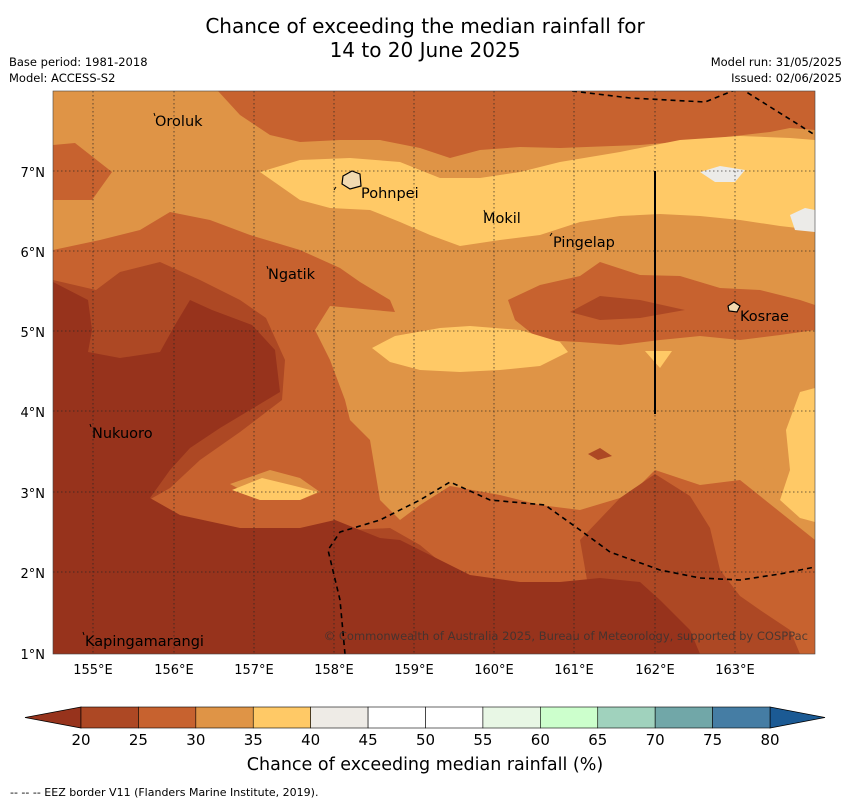  I want to click on colorbar-tick-label: 25, so click(138, 740).